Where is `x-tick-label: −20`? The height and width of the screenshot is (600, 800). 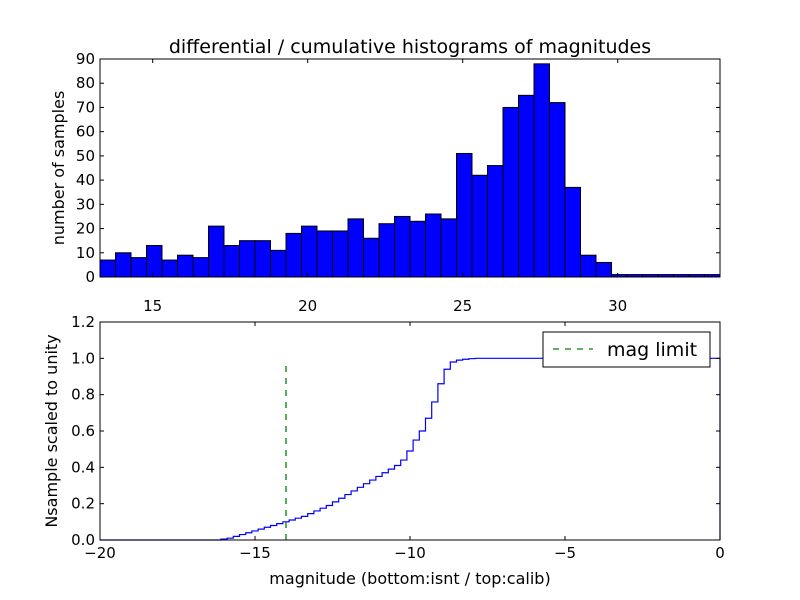 x-tick-label: −20 is located at coordinates (100, 553).